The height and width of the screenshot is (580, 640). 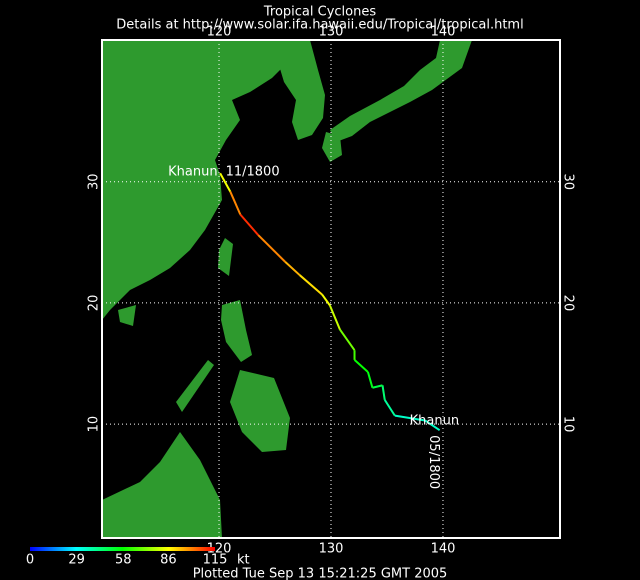 I want to click on hainan, so click(x=127, y=315).